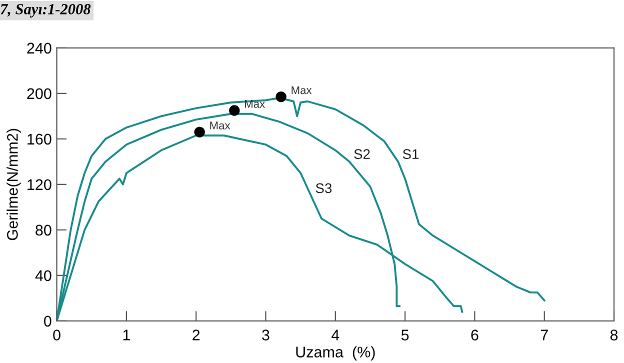 This screenshot has width=624, height=363. I want to click on x-tick-label: 7, so click(544, 335).